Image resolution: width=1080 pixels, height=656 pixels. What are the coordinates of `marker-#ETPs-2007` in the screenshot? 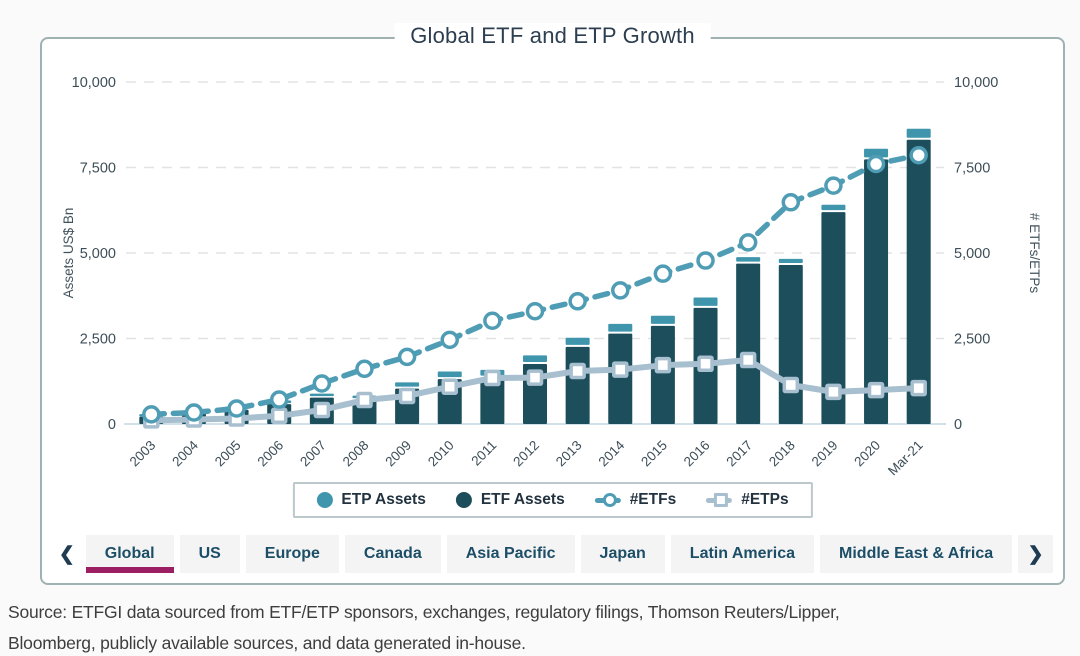 It's located at (322, 410).